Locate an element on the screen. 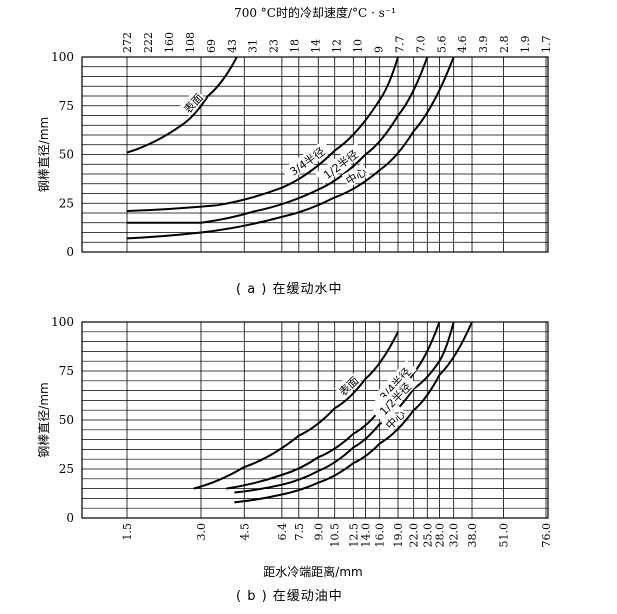 The width and height of the screenshot is (617, 614). top-axis-title: 700 °C时的冷却速度/°C · s⁻¹ is located at coordinates (315, 12).